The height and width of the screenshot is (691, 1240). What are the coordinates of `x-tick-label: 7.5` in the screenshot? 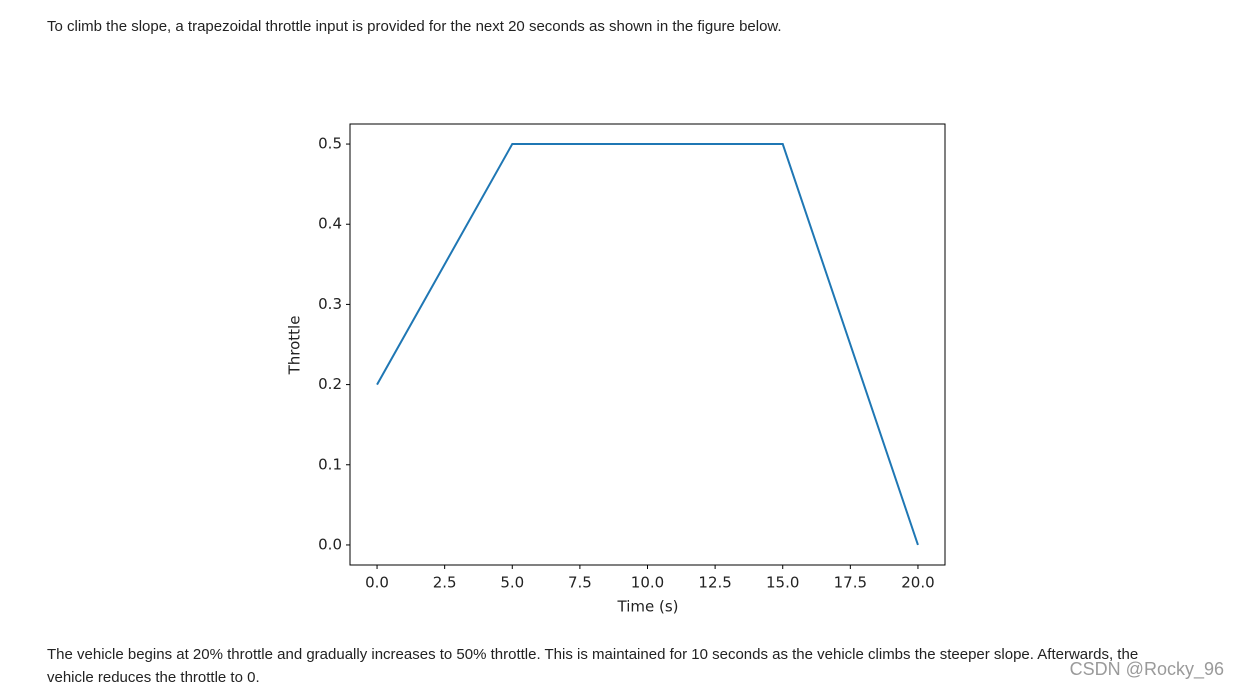 It's located at (580, 583).